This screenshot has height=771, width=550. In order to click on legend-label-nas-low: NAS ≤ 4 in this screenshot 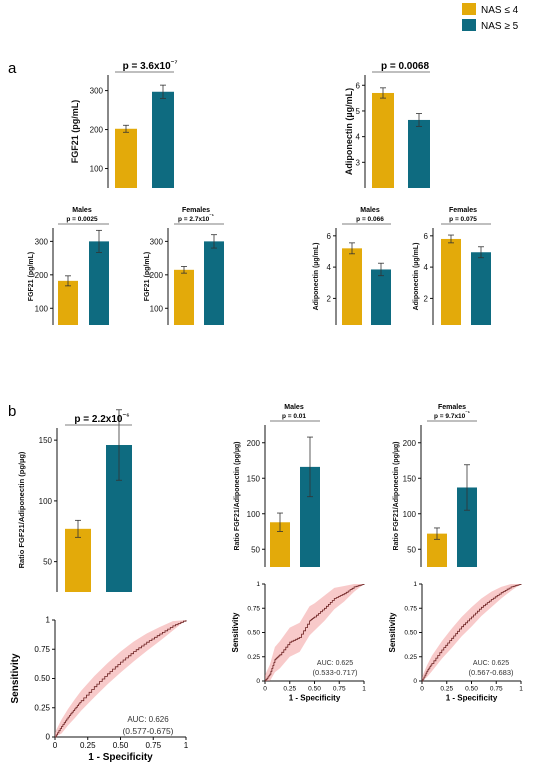, I will do `click(500, 10)`.